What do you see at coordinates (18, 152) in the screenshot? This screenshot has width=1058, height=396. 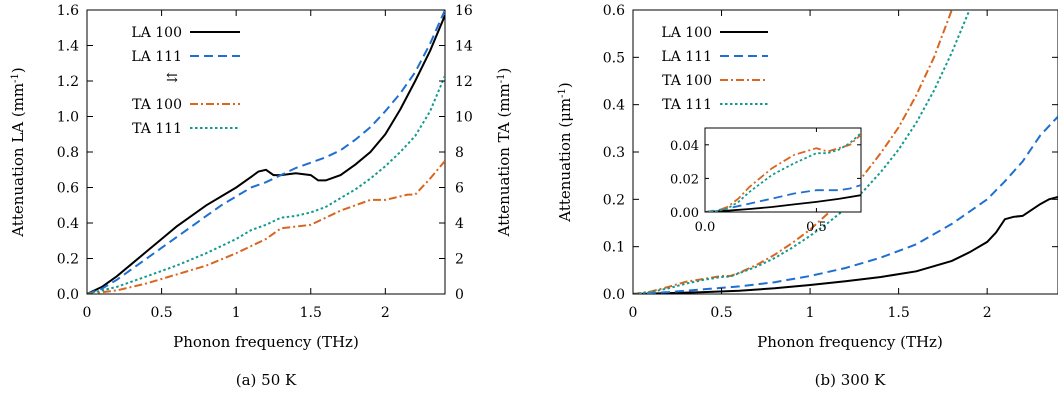 I see `panel-a-ylabel: Attenuation LA (mm-1)` at bounding box center [18, 152].